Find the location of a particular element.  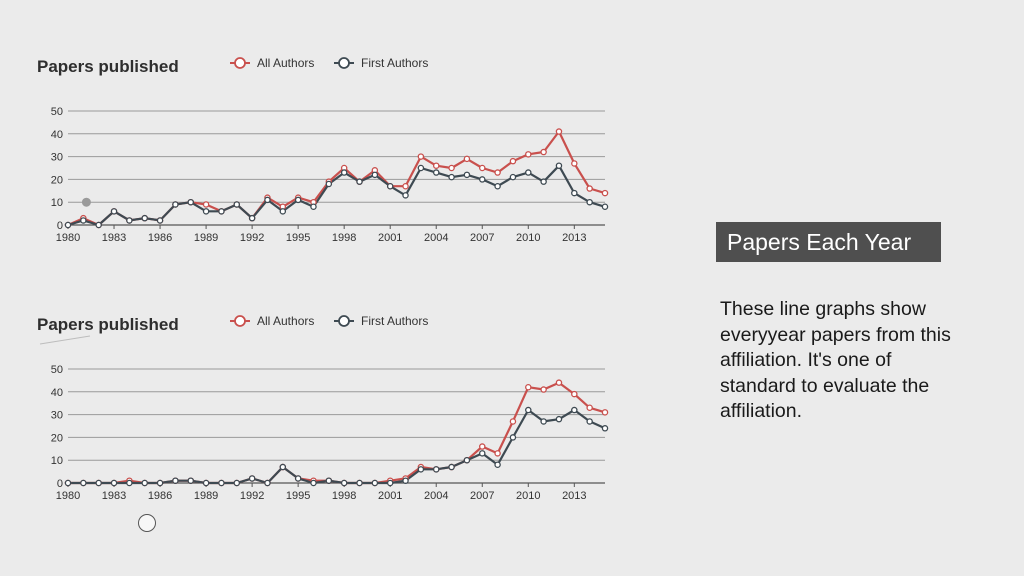

legend-item-all-authors: All Authors is located at coordinates (272, 63).